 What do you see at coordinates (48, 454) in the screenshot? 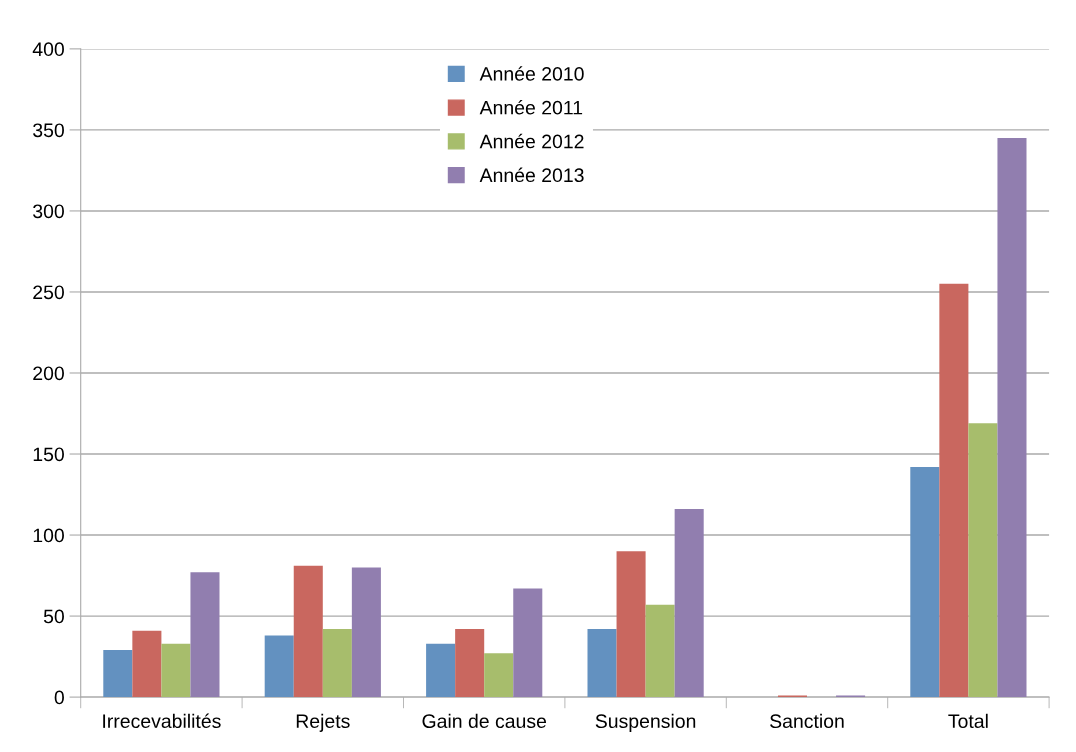
I see `y-tick-label: 150` at bounding box center [48, 454].